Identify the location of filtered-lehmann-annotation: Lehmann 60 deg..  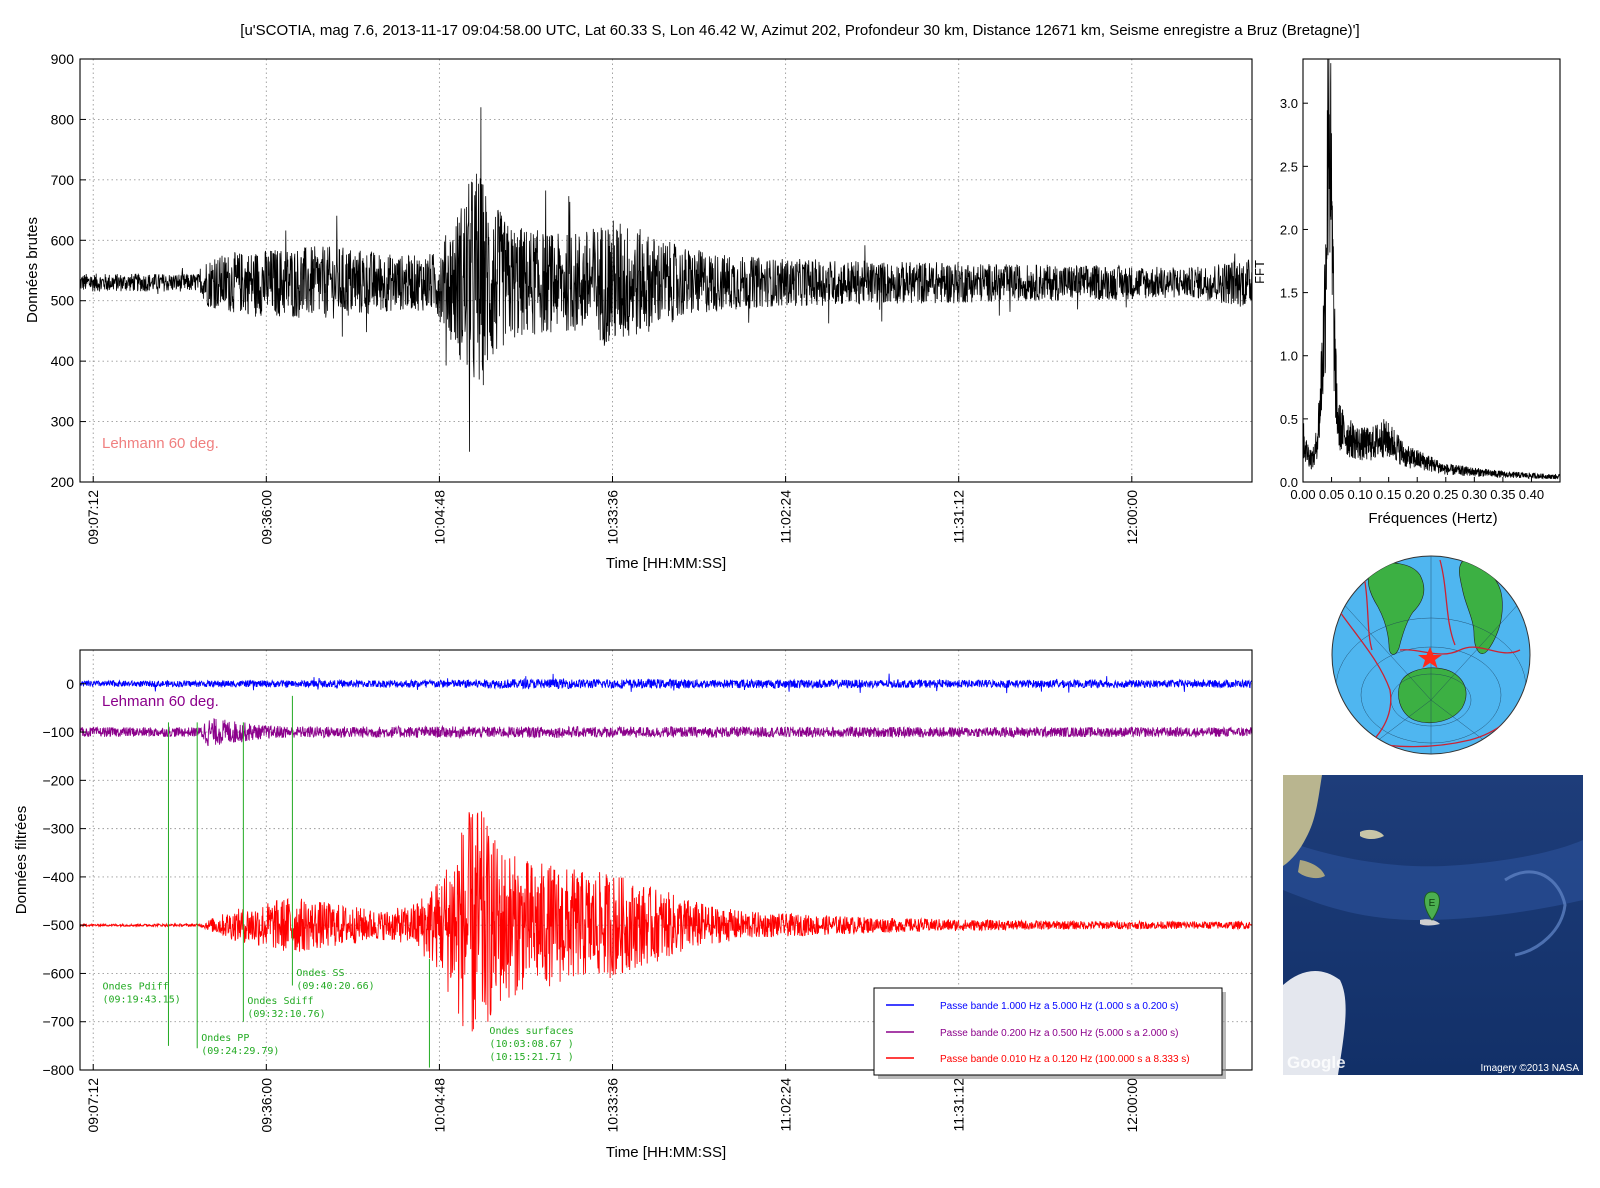
(160, 701).